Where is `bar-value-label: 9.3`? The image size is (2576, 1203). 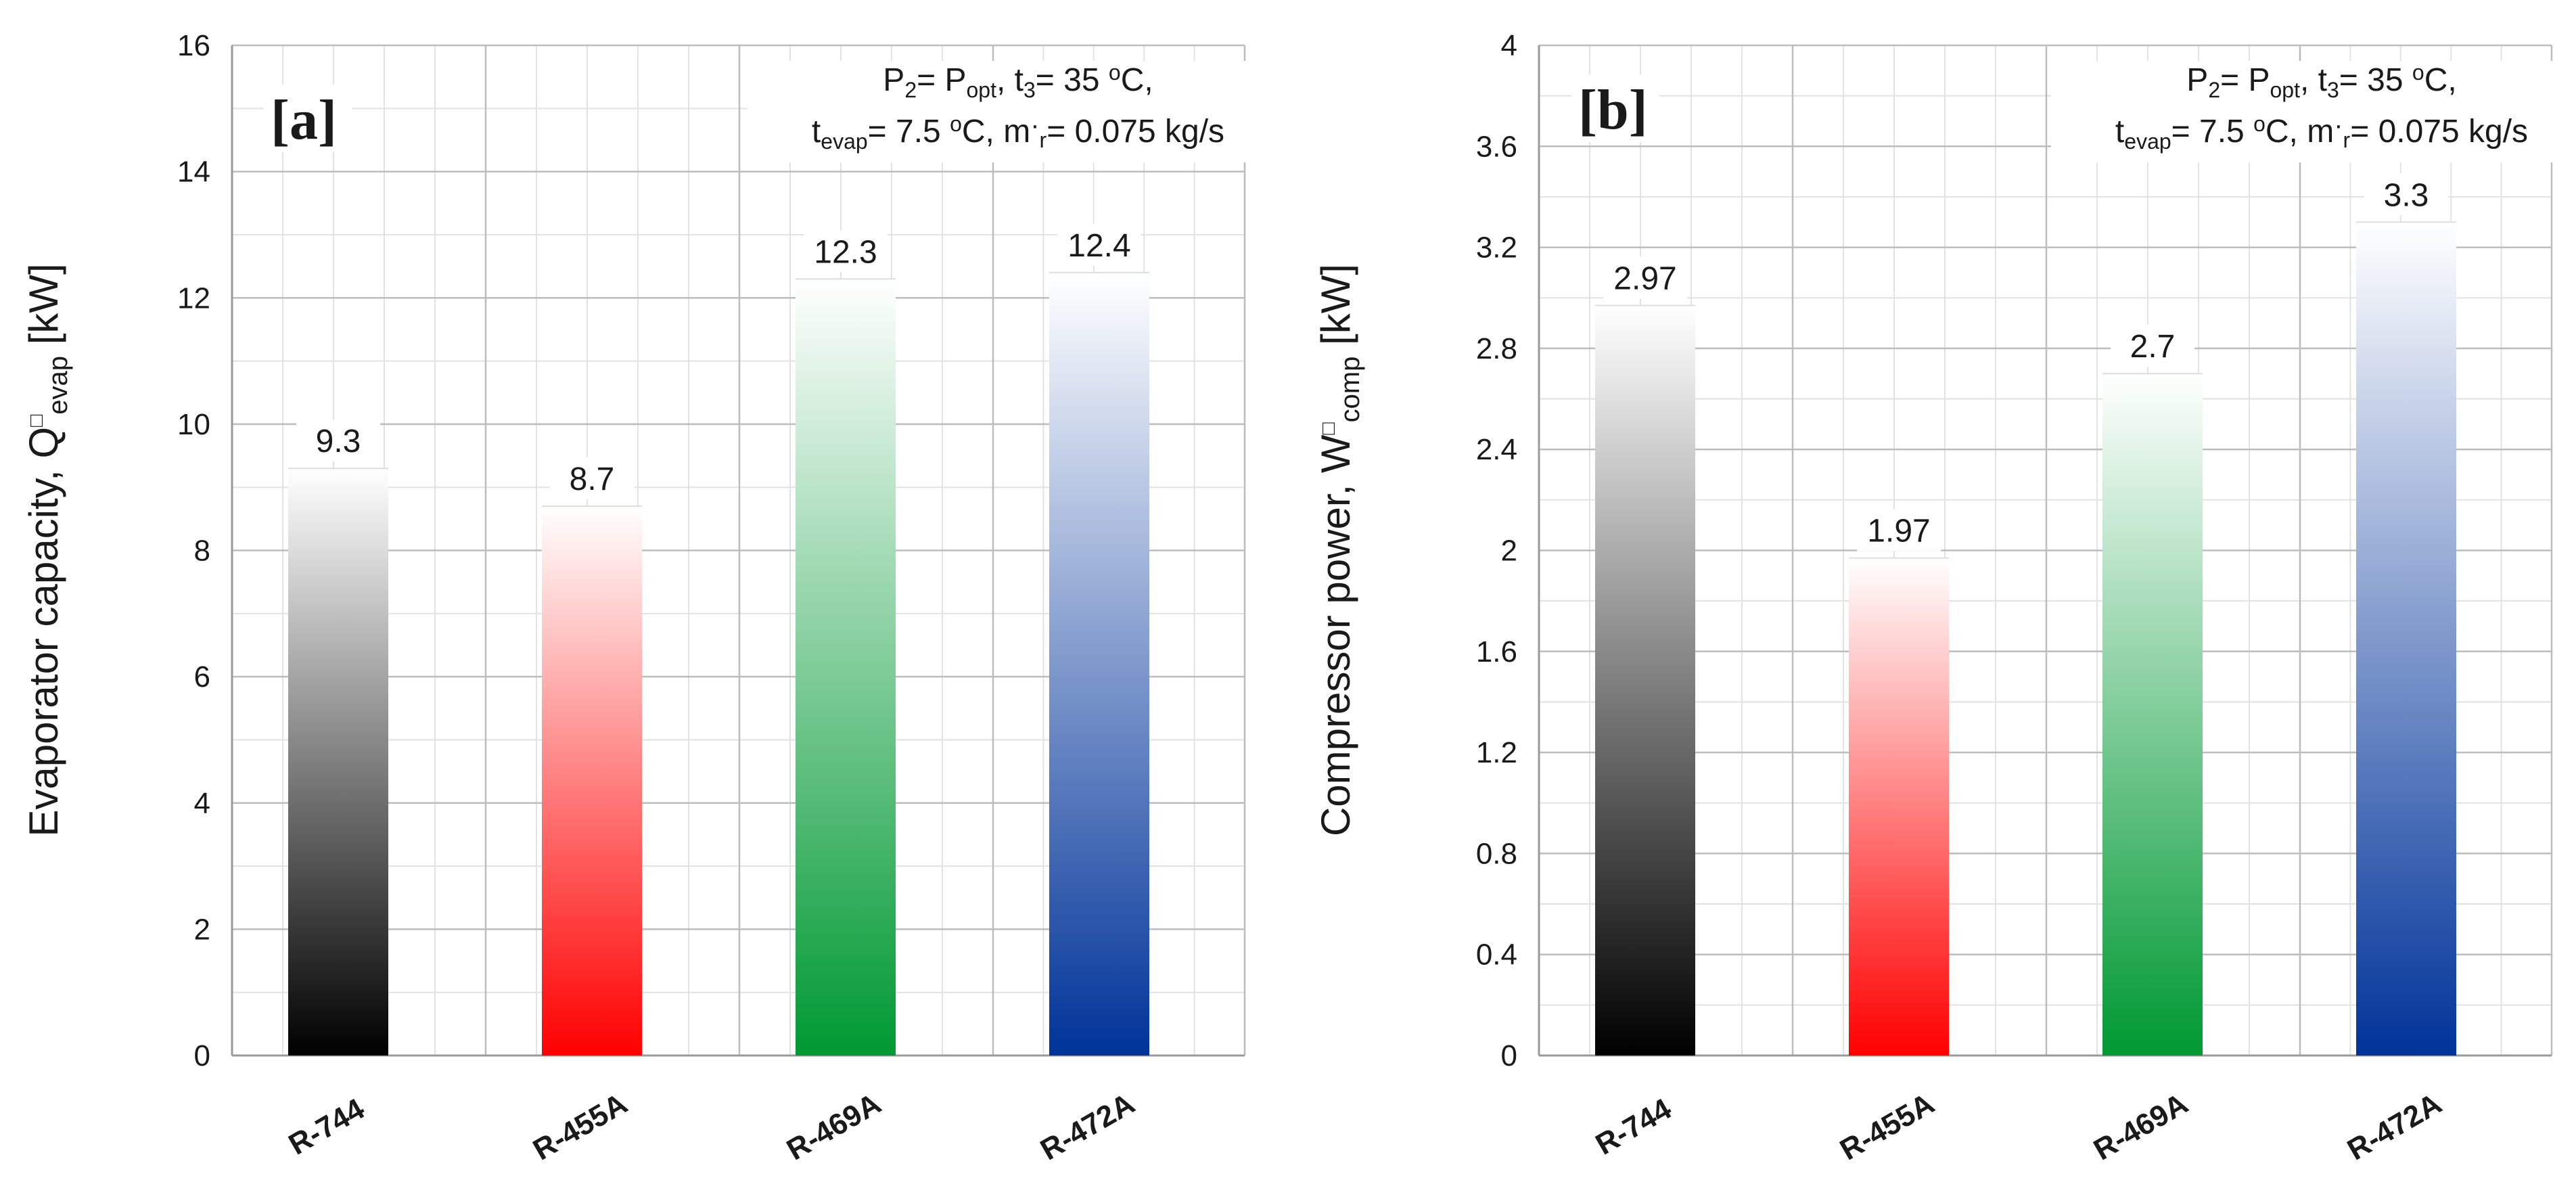
bar-value-label: 9.3 is located at coordinates (338, 442).